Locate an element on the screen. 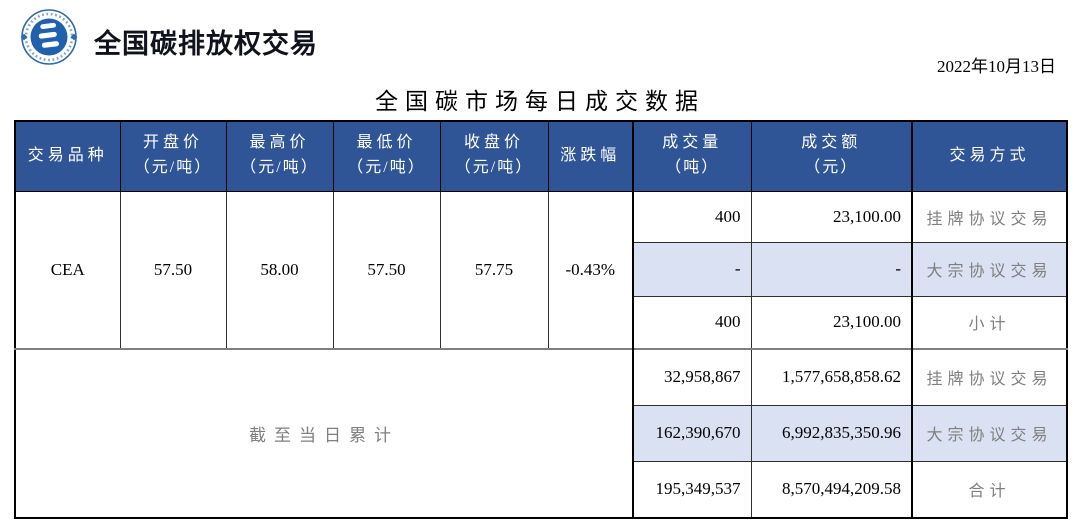 The height and width of the screenshot is (529, 1080). open-price-cell: 57.50 is located at coordinates (173, 270).